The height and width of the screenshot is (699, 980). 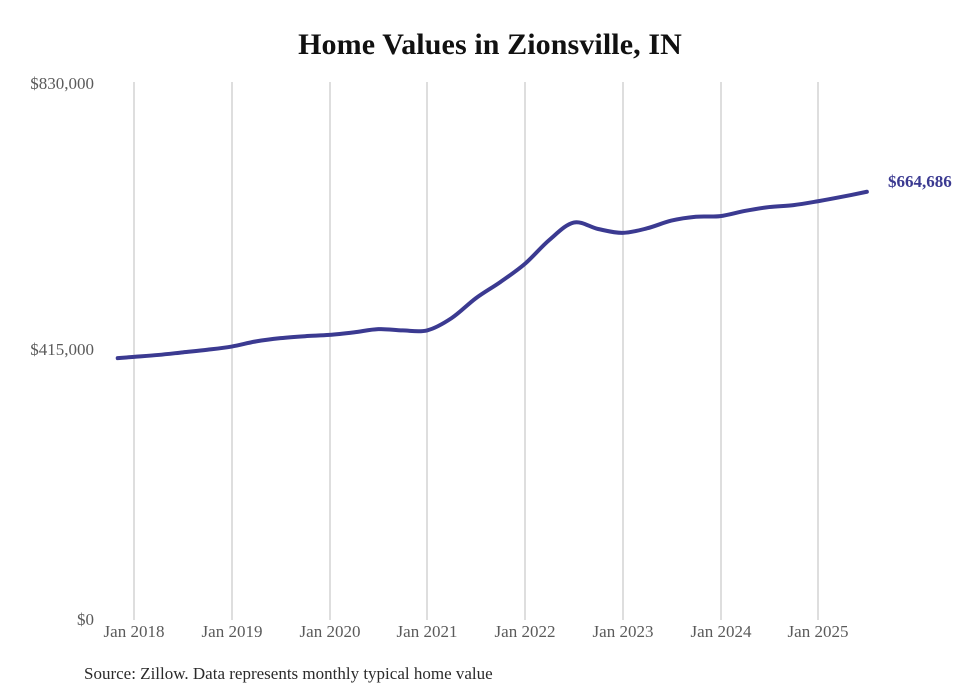 I want to click on x-axis-tick-jan-2023: Jan 2023, so click(x=623, y=631).